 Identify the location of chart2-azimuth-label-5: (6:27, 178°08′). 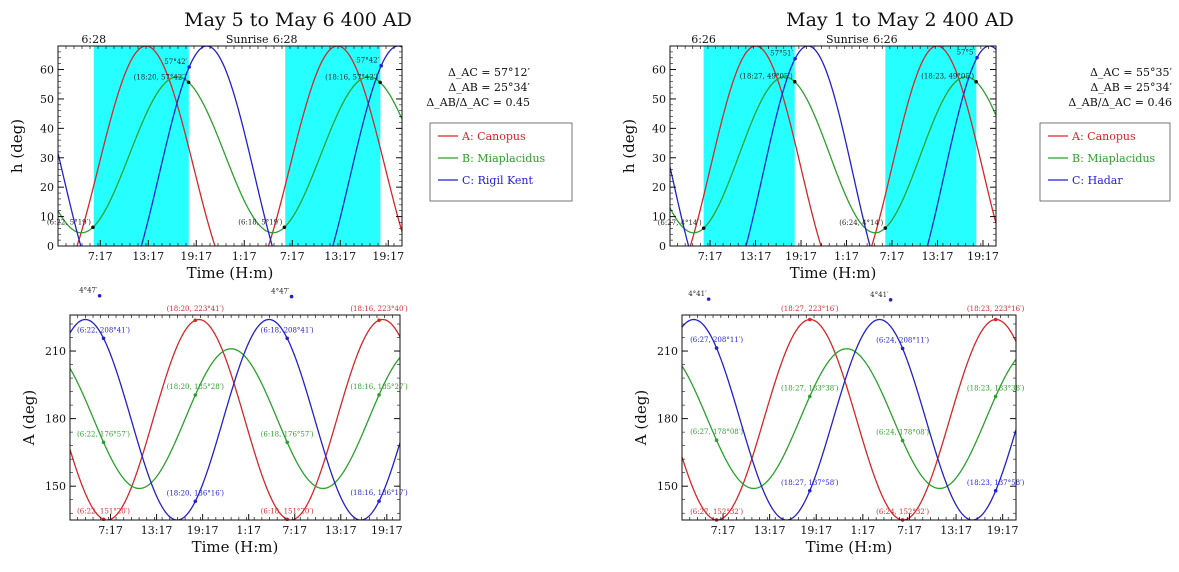
(716, 432).